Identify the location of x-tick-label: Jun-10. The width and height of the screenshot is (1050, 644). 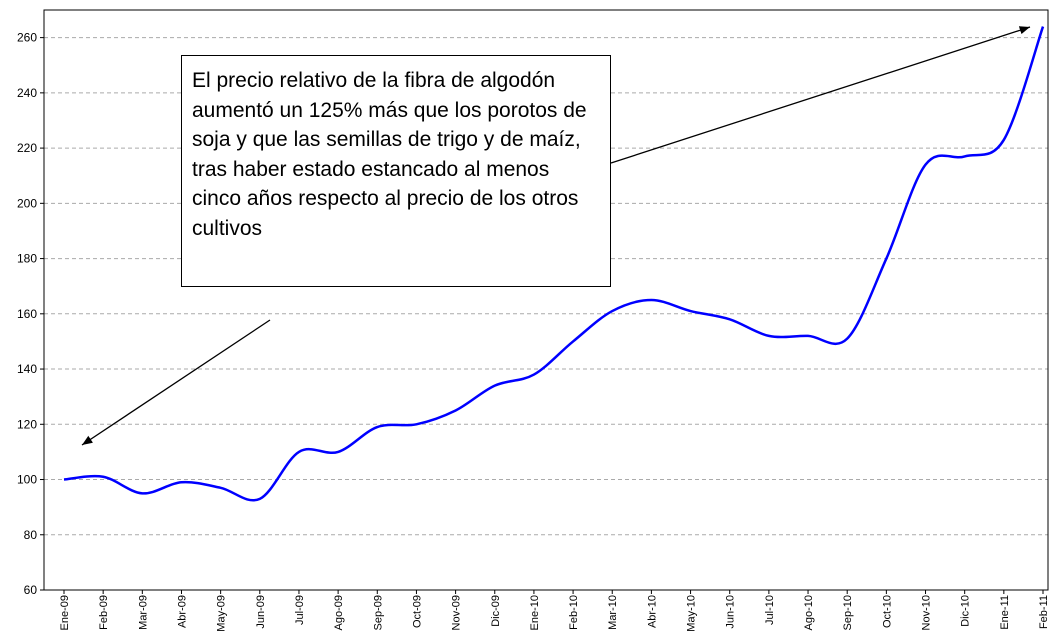
(731, 612).